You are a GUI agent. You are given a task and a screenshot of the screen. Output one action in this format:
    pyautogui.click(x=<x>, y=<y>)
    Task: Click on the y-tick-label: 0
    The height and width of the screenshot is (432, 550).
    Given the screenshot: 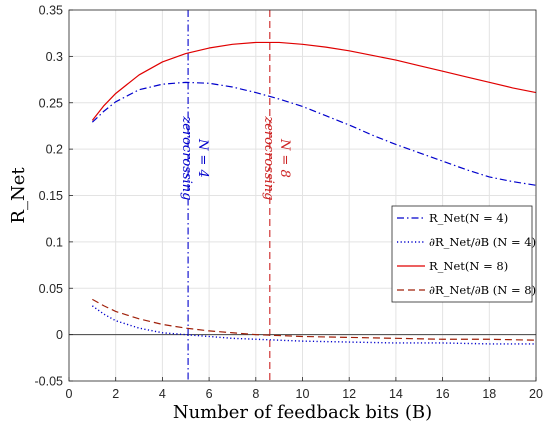 What is the action you would take?
    pyautogui.click(x=59, y=335)
    